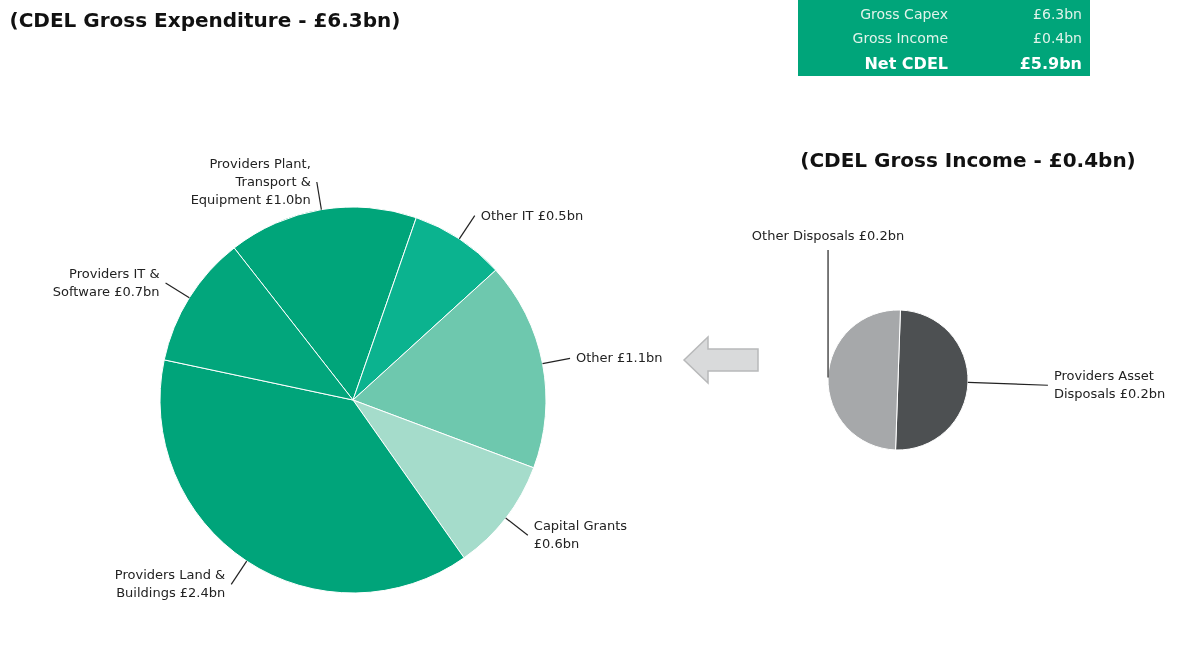 The image size is (1187, 653). I want to click on slice-label: Providers IT & Software £0.7bn, so click(106, 282).